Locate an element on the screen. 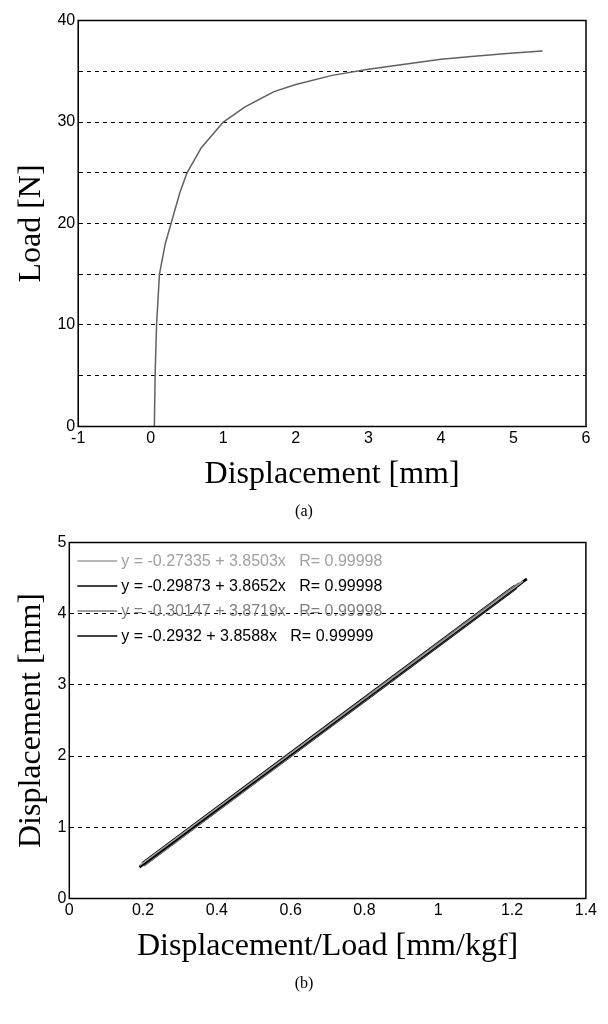  legend-label: y = -0.2932 + 3.8588x R= 0.99999 is located at coordinates (247, 635).